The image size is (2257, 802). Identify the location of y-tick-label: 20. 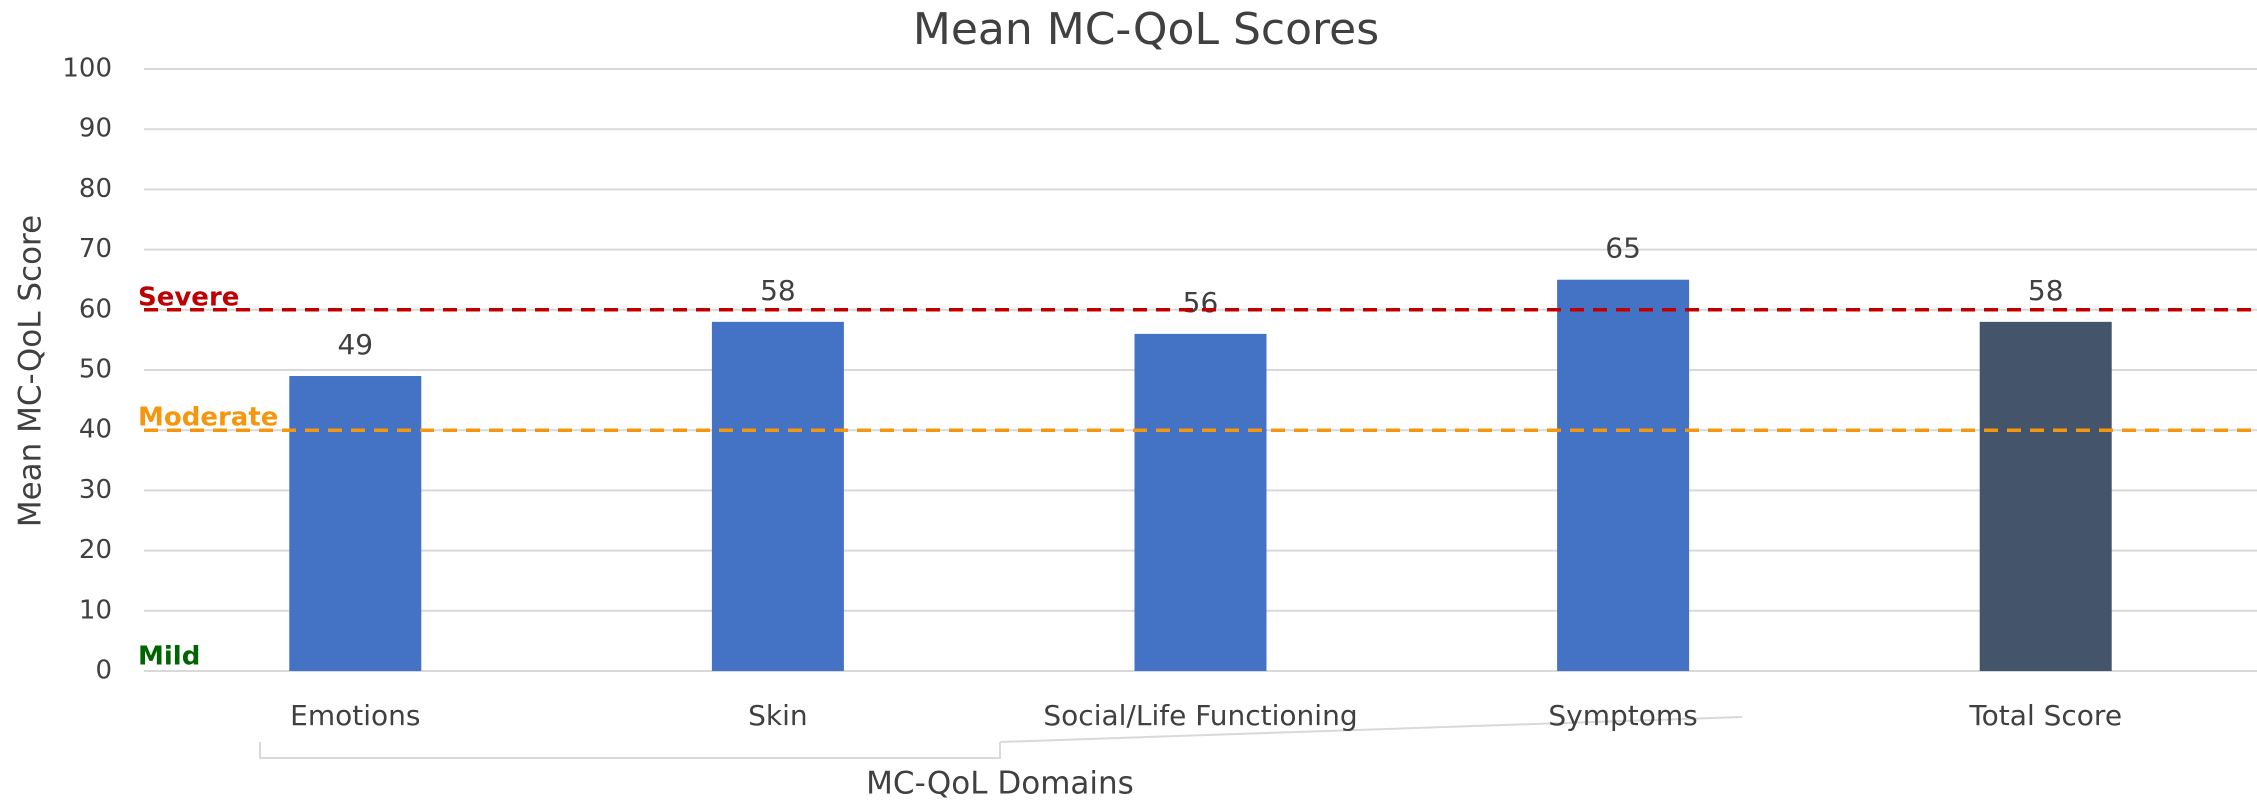
(95, 550).